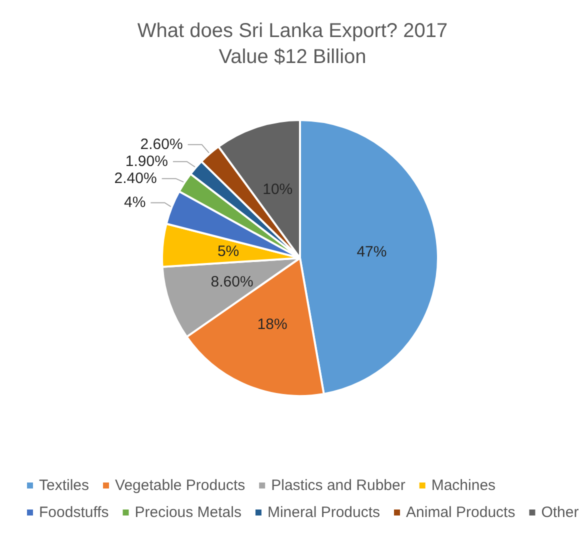 The height and width of the screenshot is (535, 585). Describe the element at coordinates (135, 203) in the screenshot. I see `data-label: 4%` at that location.